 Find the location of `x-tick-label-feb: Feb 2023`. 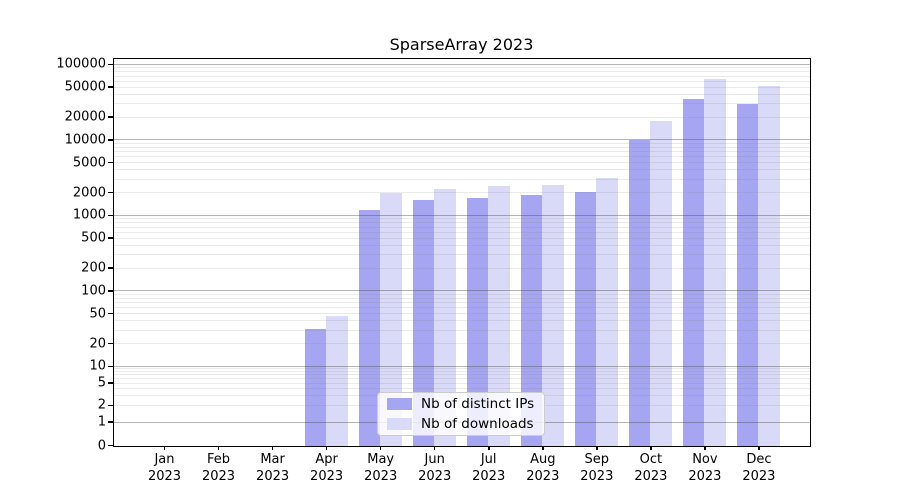

x-tick-label-feb: Feb 2023 is located at coordinates (218, 467).